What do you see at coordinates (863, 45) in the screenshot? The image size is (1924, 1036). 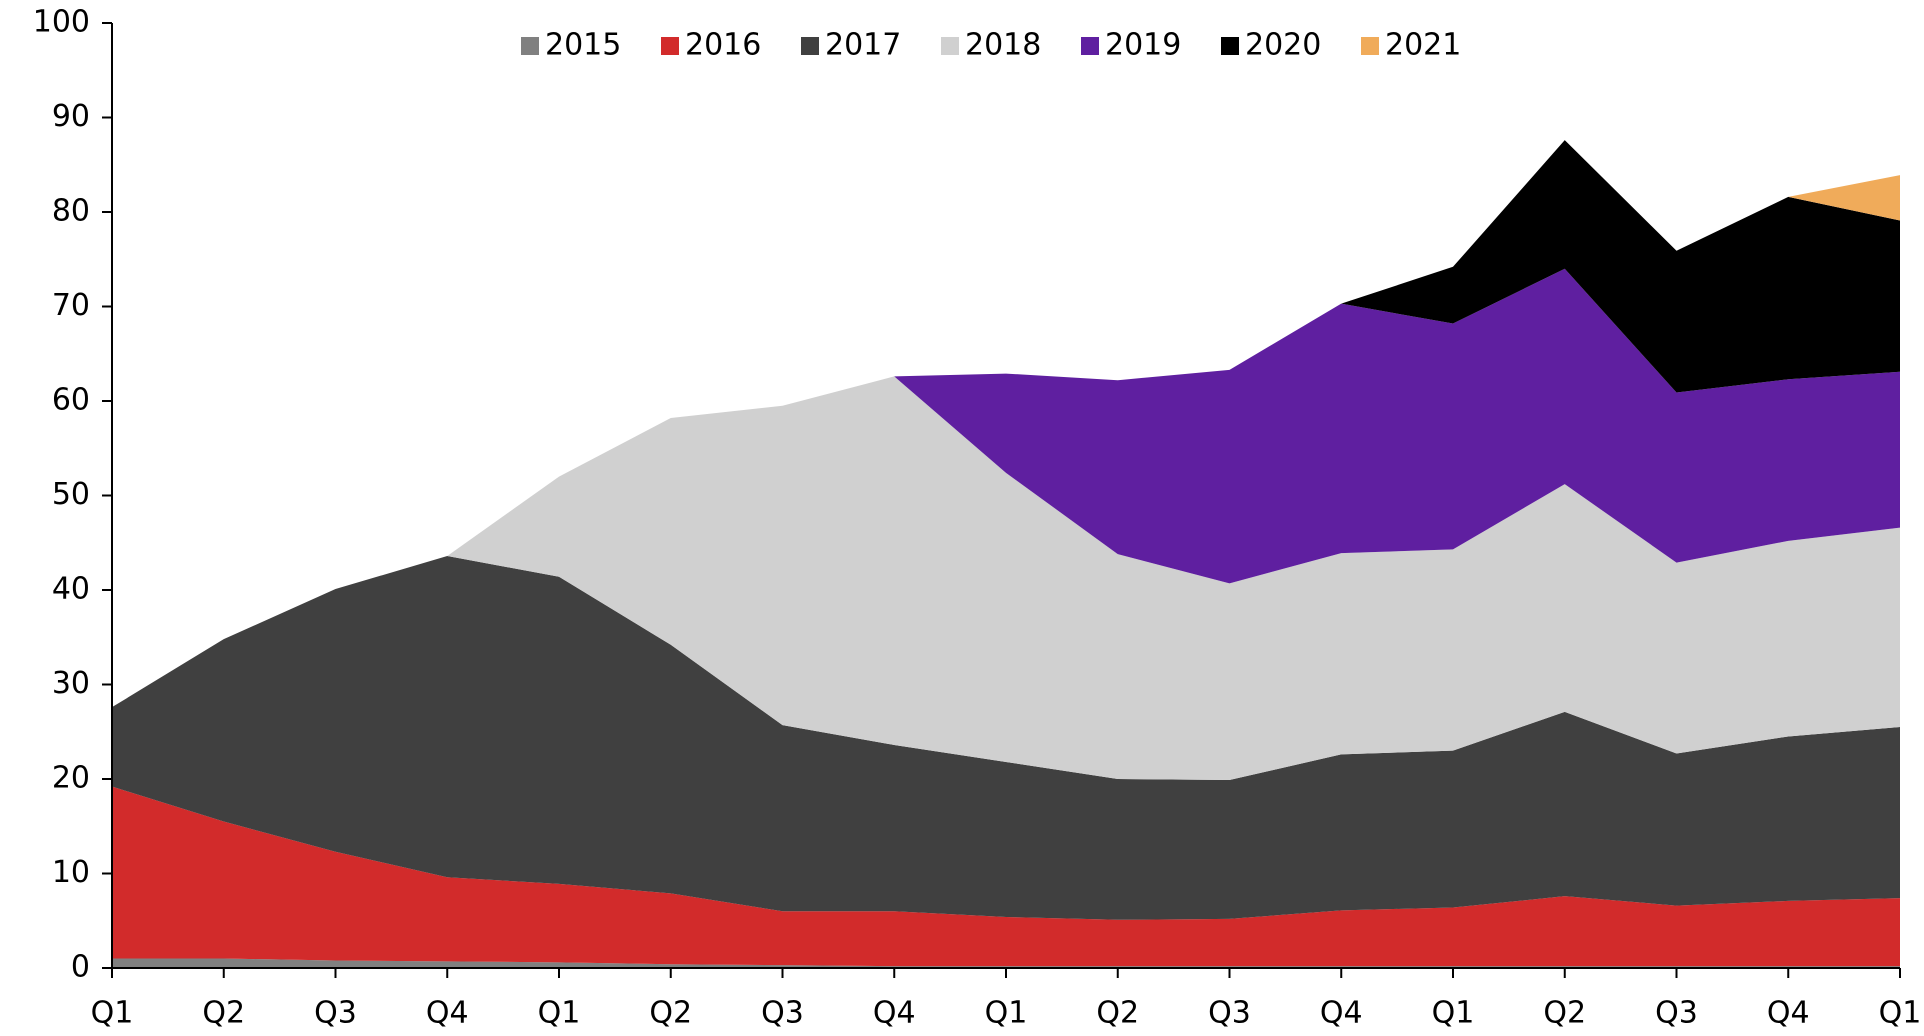 I see `legend-label: 2017` at bounding box center [863, 45].